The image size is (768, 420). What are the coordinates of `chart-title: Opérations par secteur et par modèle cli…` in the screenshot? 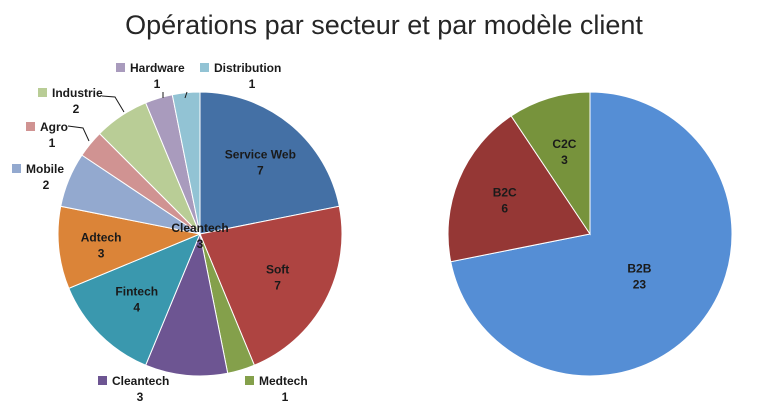 It's located at (384, 25).